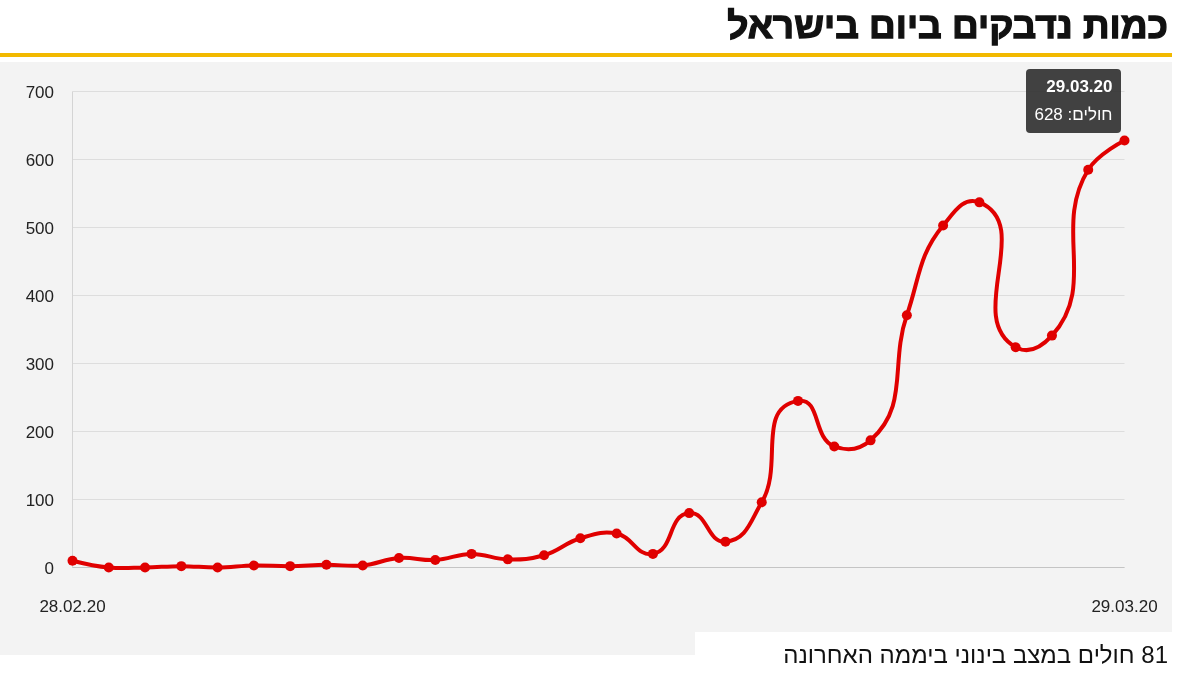 Image resolution: width=1185 pixels, height=679 pixels. I want to click on y-tick-label: 200, so click(39, 432).